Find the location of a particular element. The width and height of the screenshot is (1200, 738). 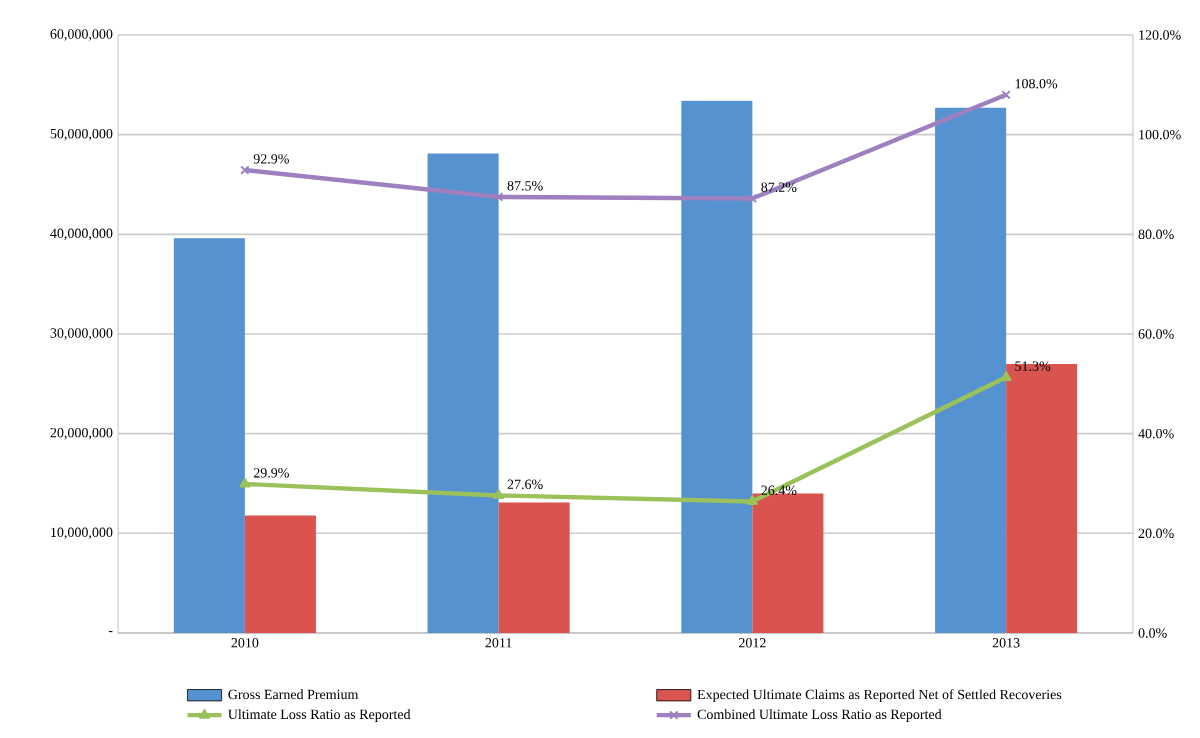

y2-tick-label: 80.0% is located at coordinates (1156, 234).